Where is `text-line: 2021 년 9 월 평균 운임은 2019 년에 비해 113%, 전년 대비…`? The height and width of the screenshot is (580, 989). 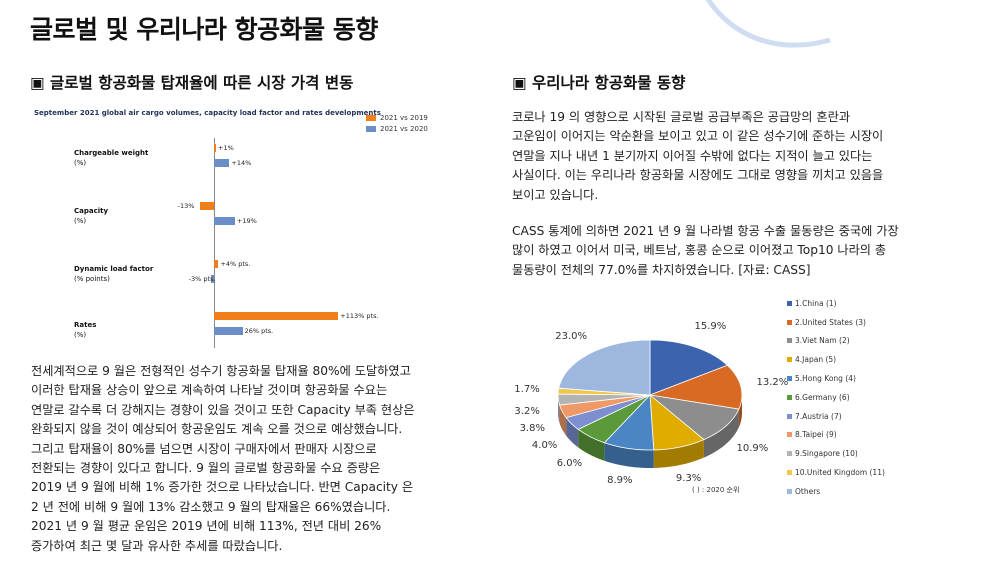
text-line: 2021 년 9 월 평균 운임은 2019 년에 비해 113%, 전년 대비… is located at coordinates (206, 526).